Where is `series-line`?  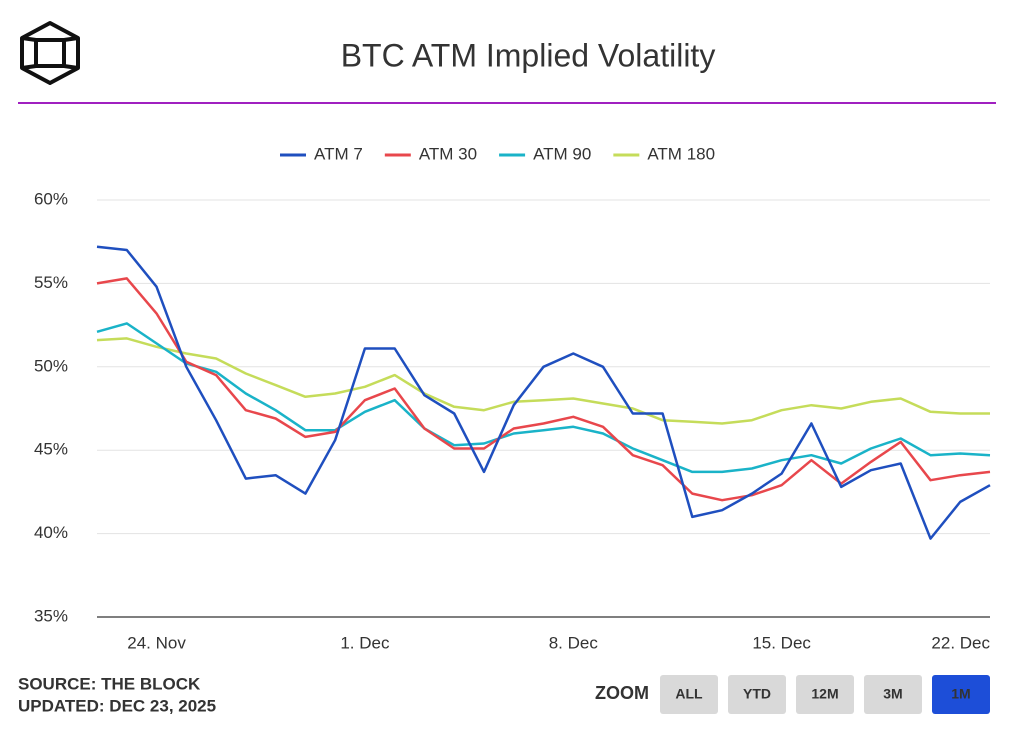 series-line is located at coordinates (543, 381).